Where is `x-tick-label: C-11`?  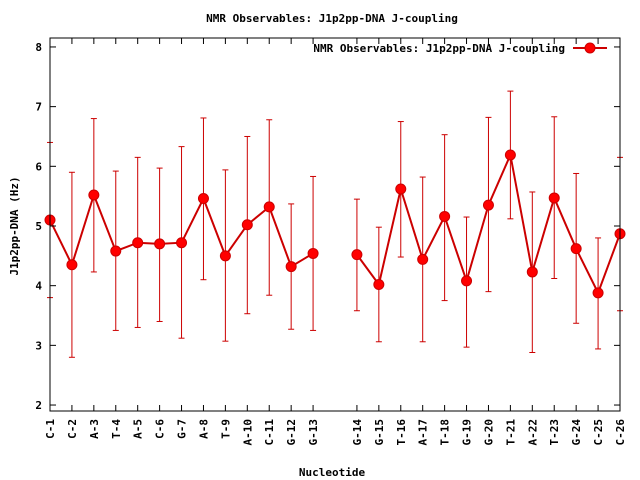 x-tick-label: C-11 is located at coordinates (269, 432).